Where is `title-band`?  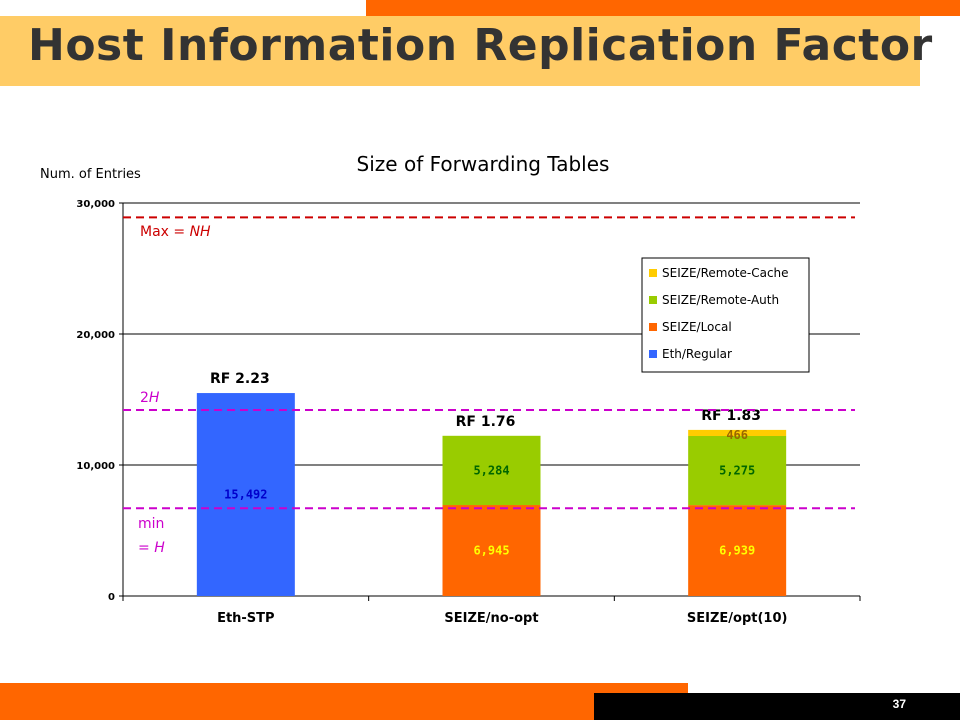 title-band is located at coordinates (460, 51).